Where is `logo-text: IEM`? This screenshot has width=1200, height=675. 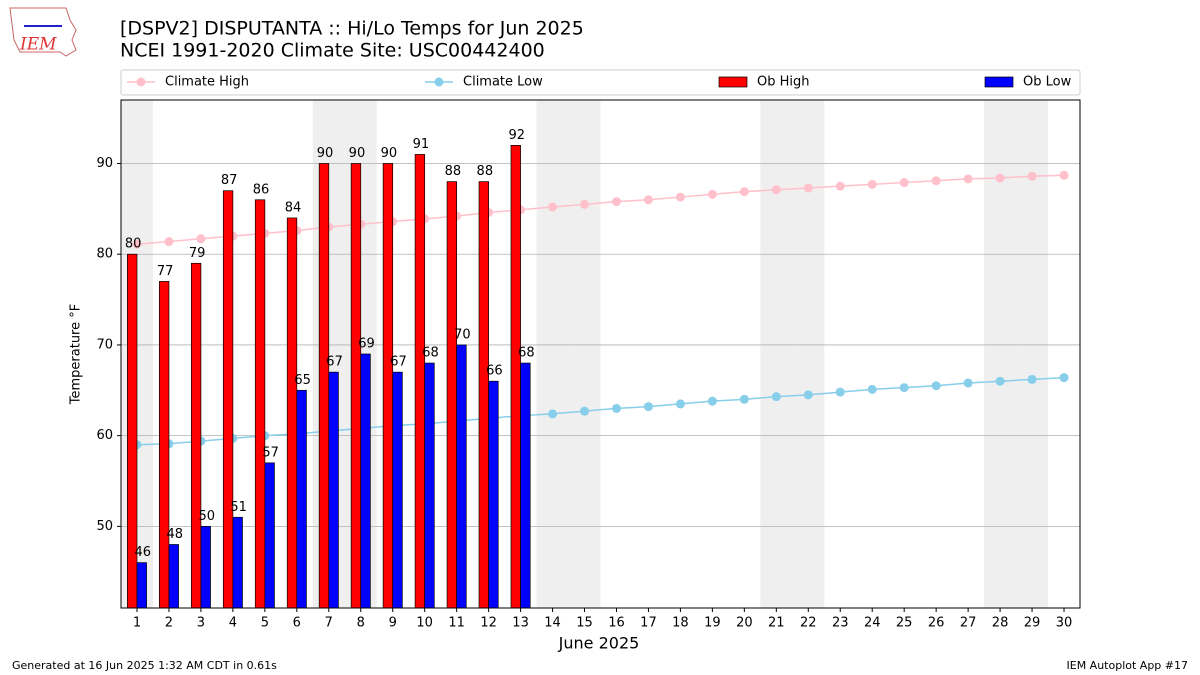 logo-text: IEM is located at coordinates (38, 45).